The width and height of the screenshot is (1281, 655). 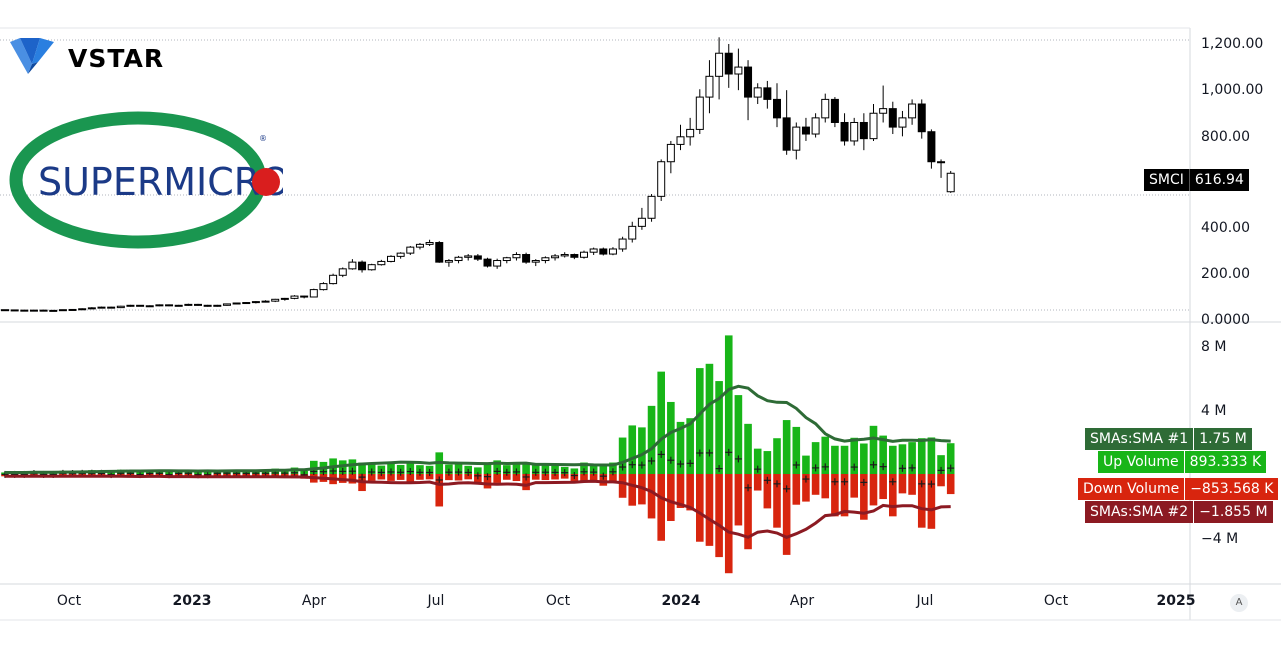 I want to click on up-volume-tag: Up Volume 893.333 K, so click(x=1182, y=462).